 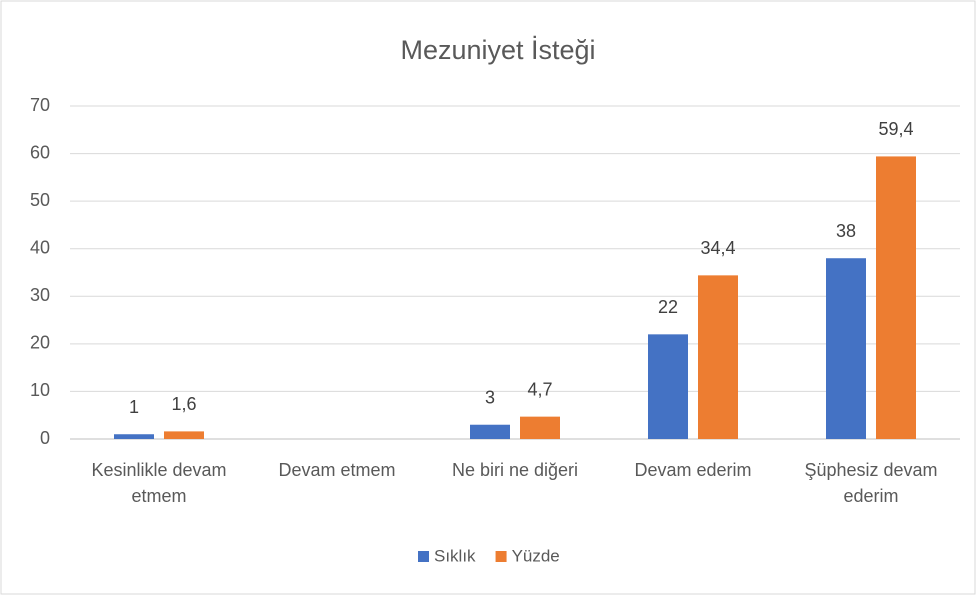 I want to click on data-label: 34,4, so click(x=717, y=248).